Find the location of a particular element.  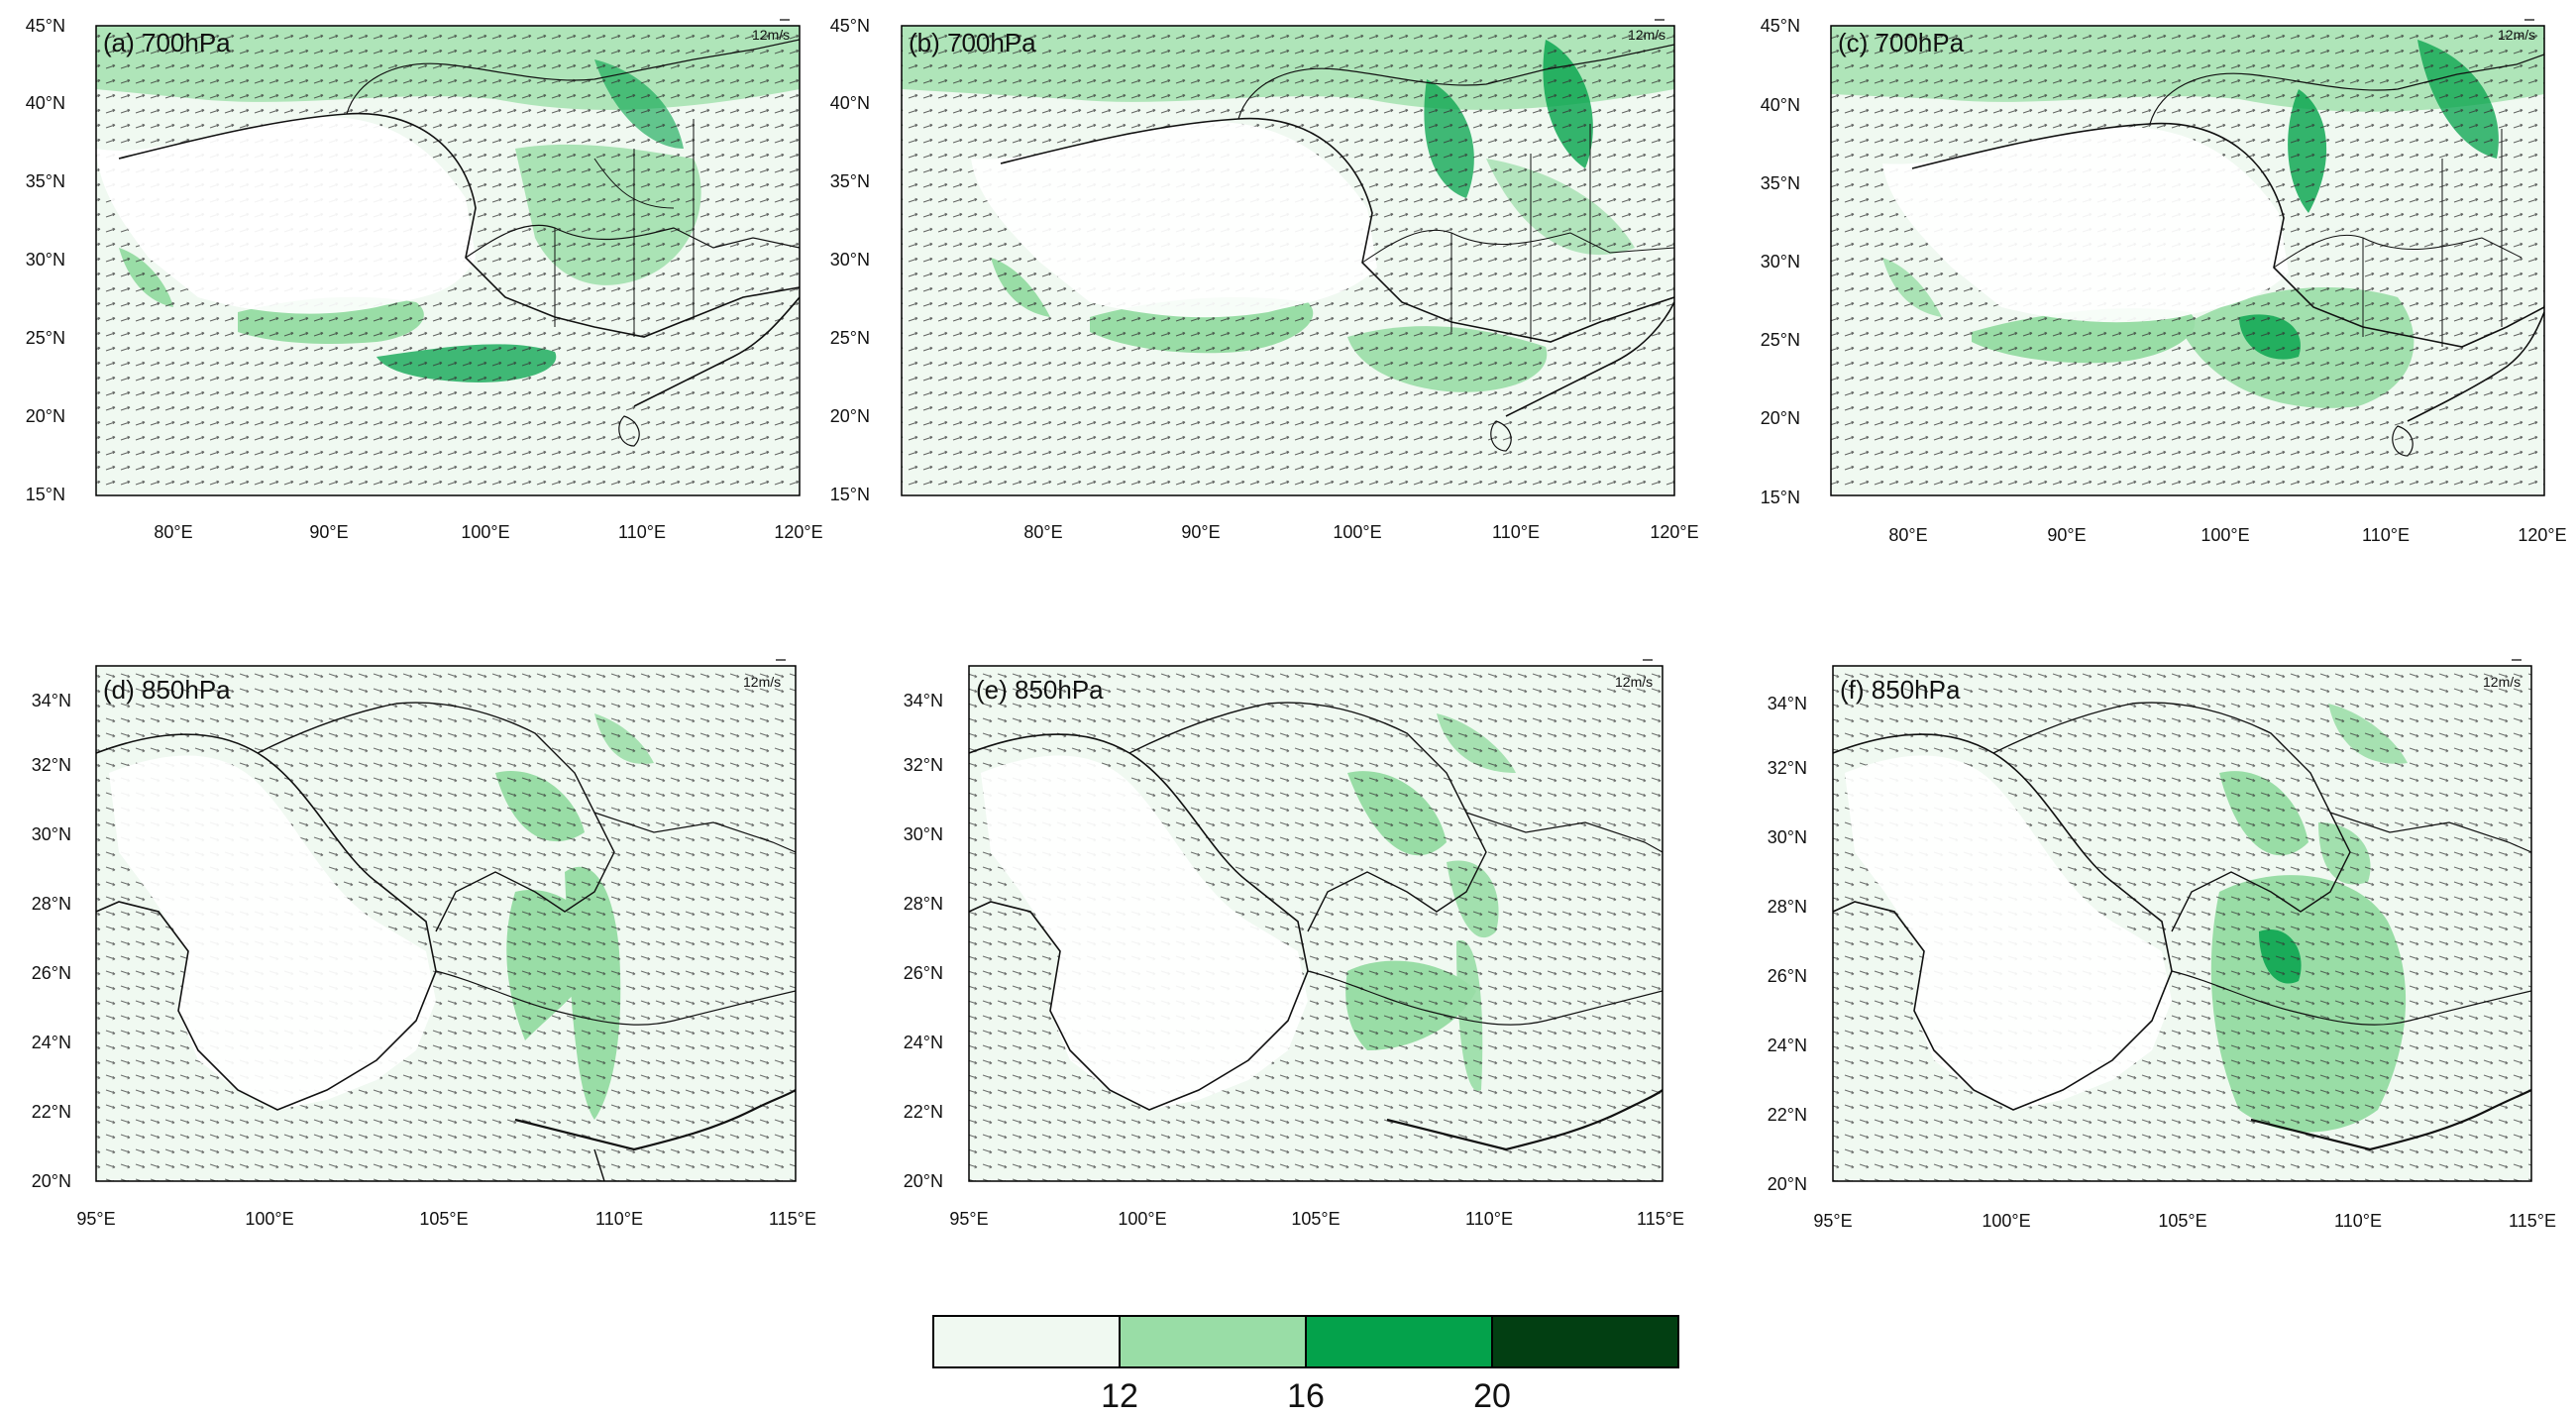

e-lon-tick: 115°E is located at coordinates (1660, 1219).